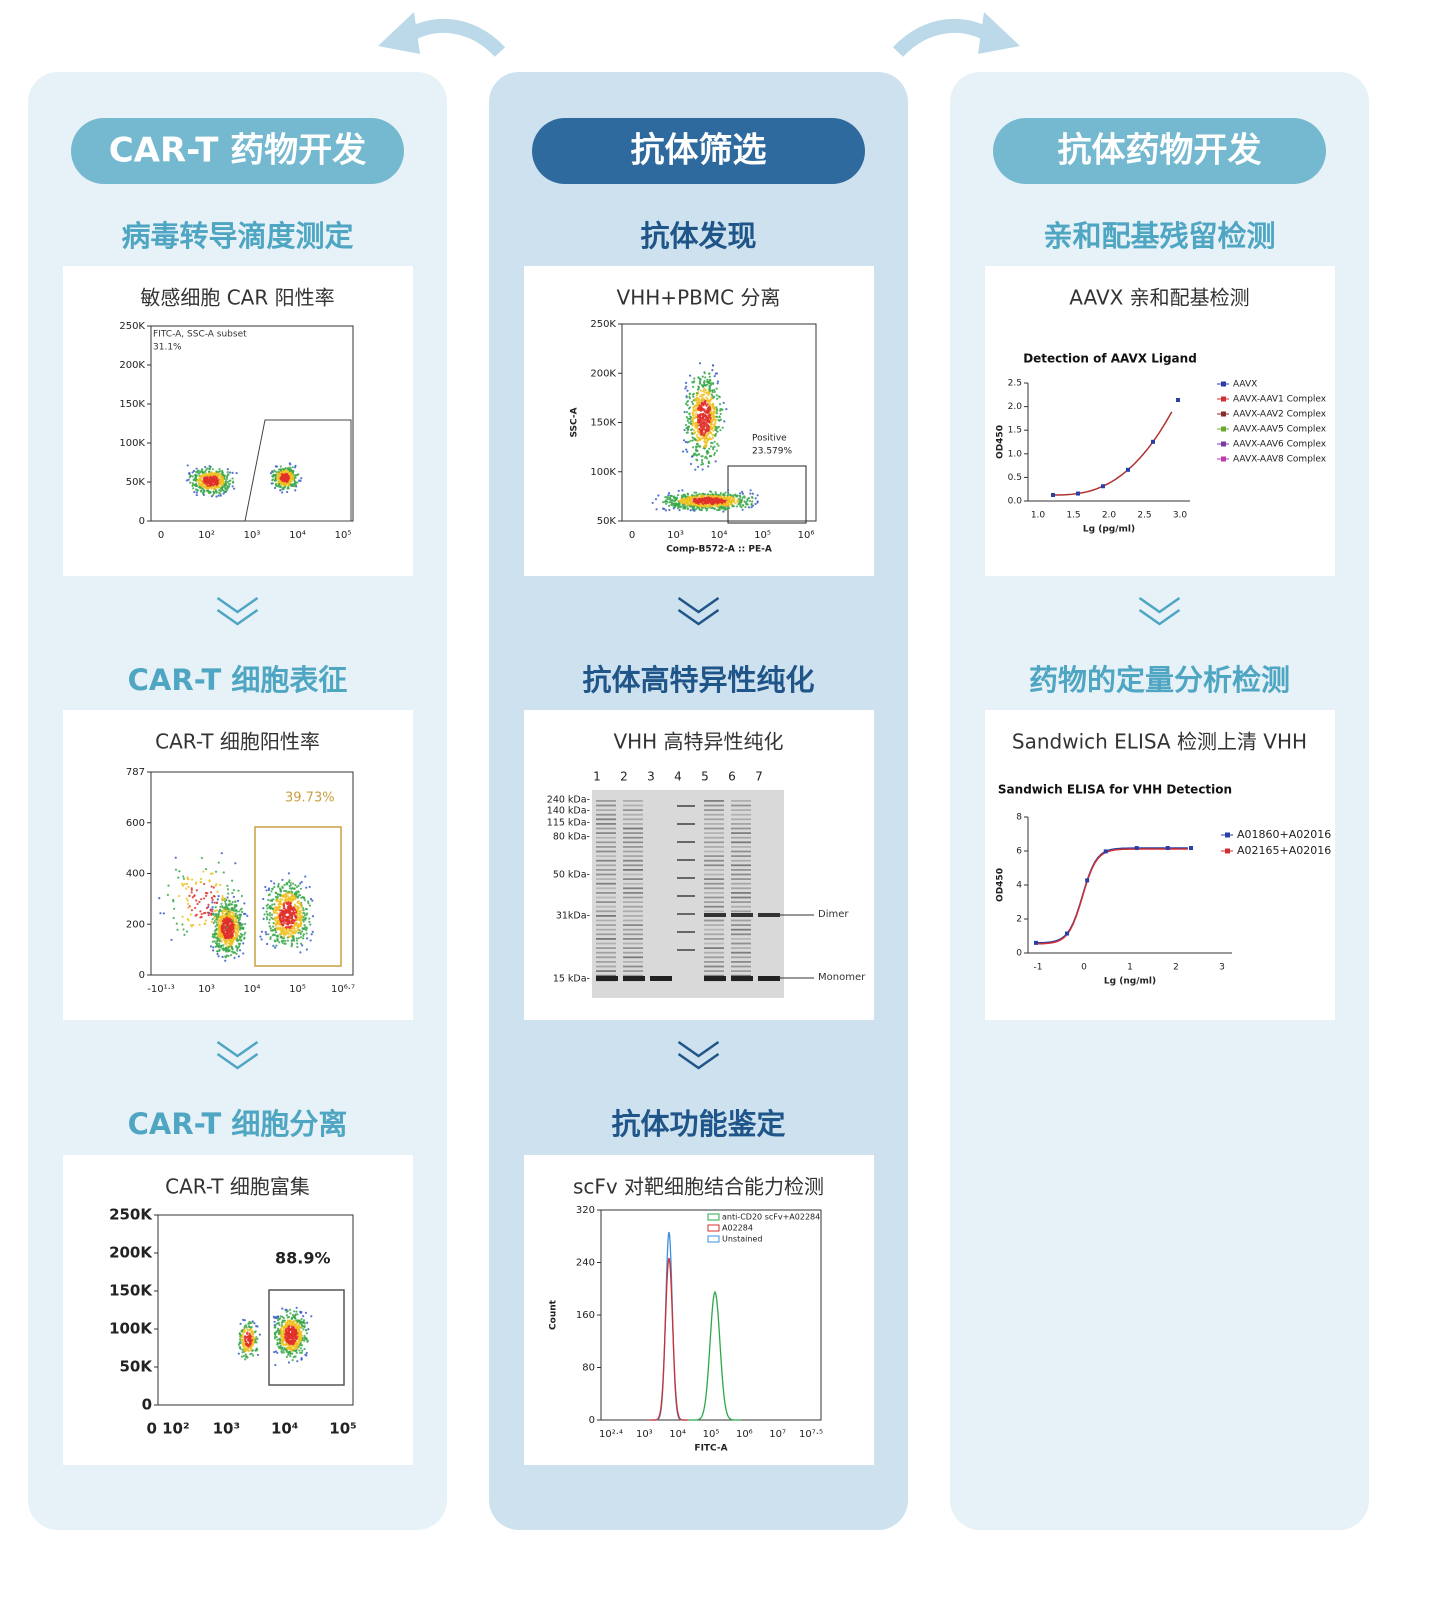 This screenshot has height=1612, width=1438. Describe the element at coordinates (452, 39) in the screenshot. I see `arrow-left` at that location.